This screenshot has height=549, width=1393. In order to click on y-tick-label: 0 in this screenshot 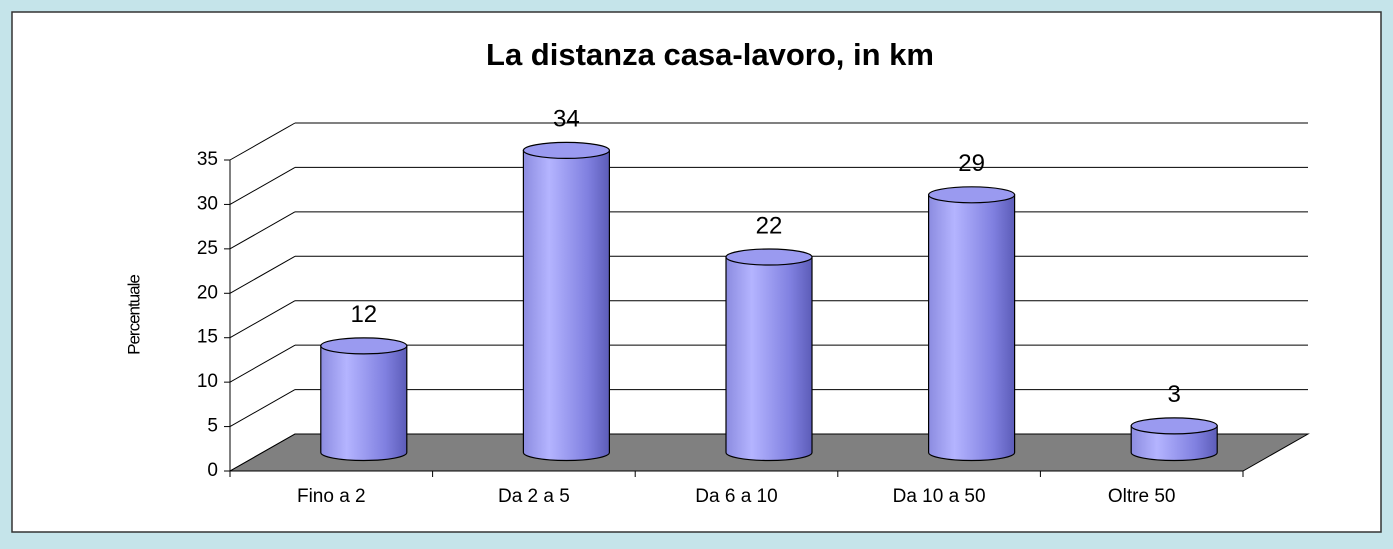, I will do `click(212, 470)`.